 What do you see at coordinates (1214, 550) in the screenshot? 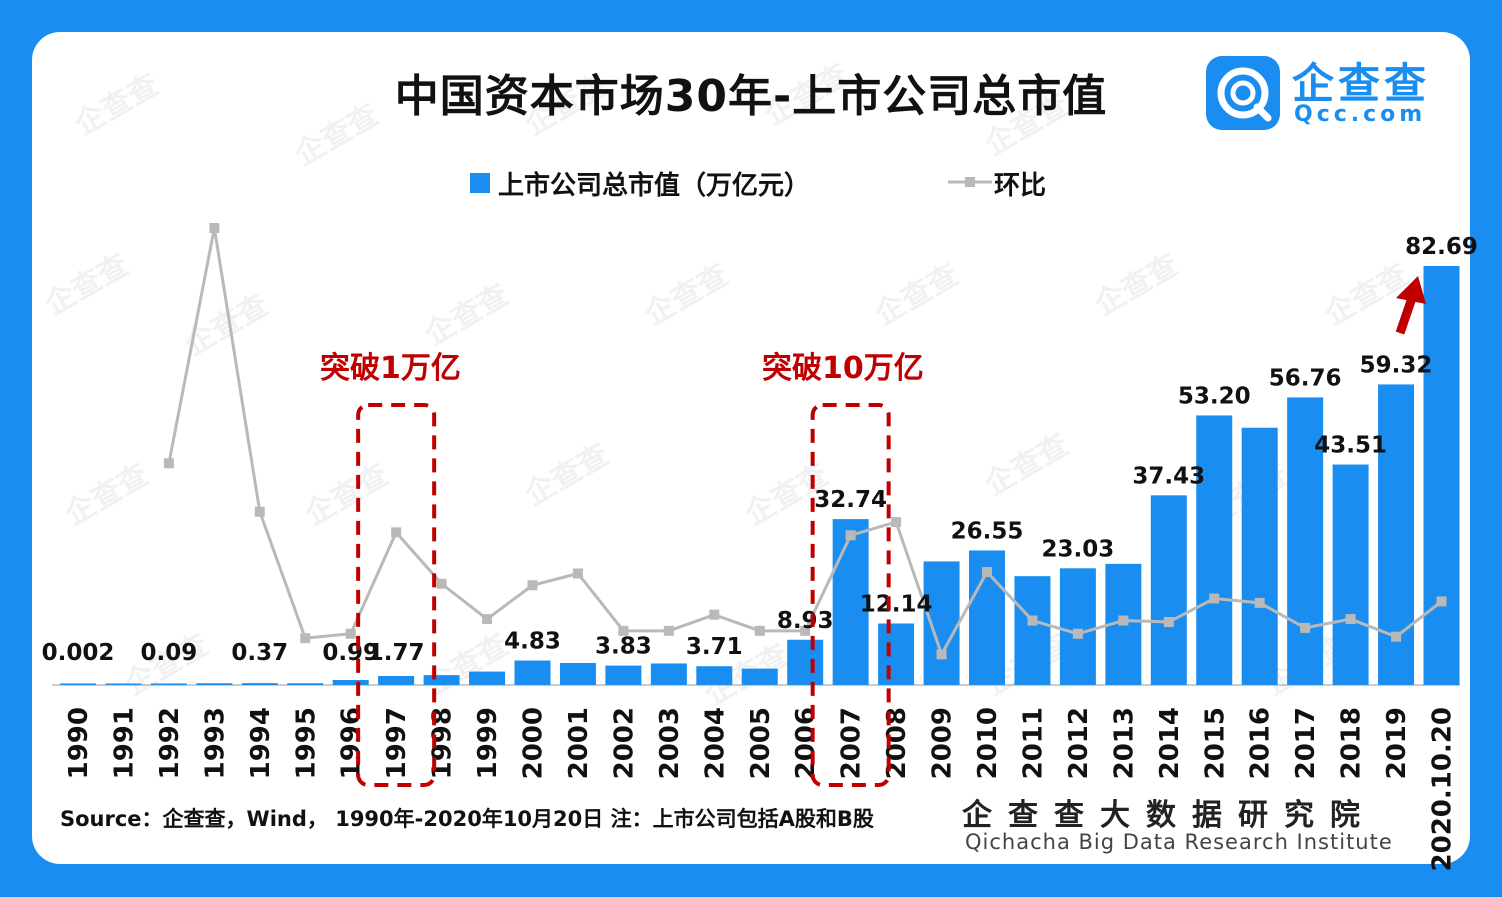
I see `bar-2015` at bounding box center [1214, 550].